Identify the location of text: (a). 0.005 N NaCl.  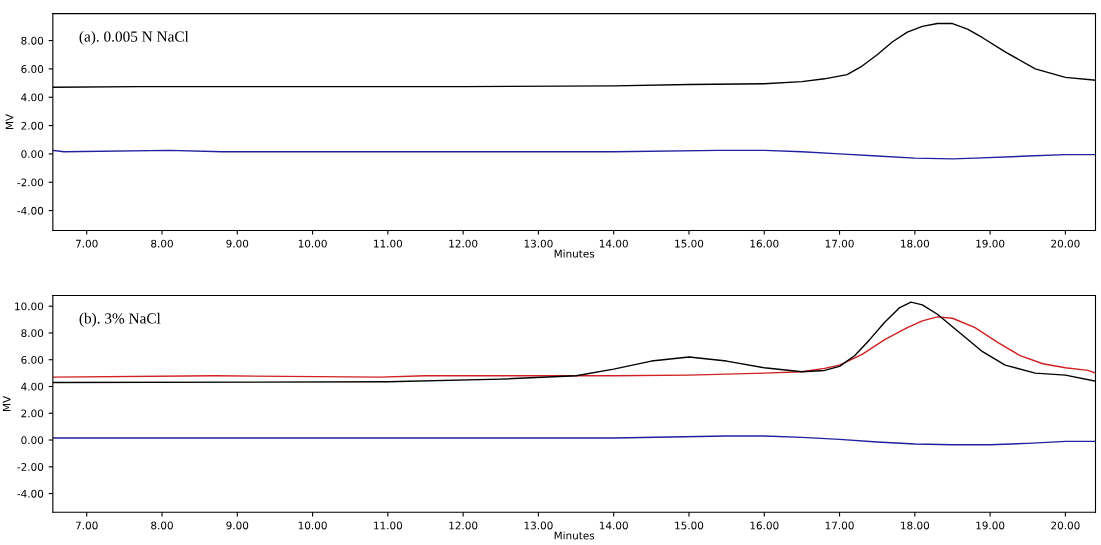
(134, 37).